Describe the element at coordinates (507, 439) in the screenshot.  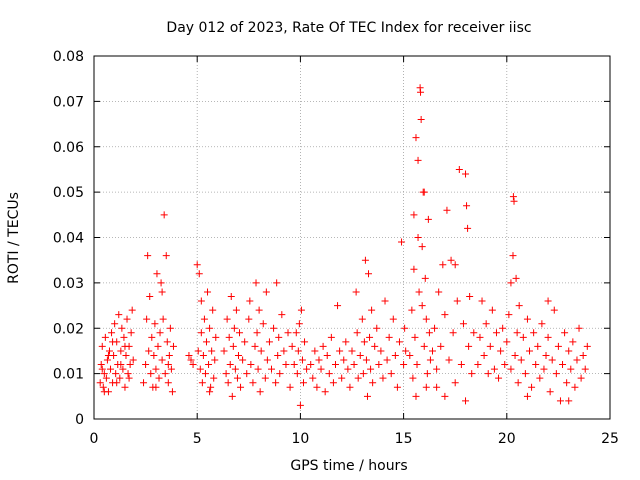
I see `x-tick-label: 20` at that location.